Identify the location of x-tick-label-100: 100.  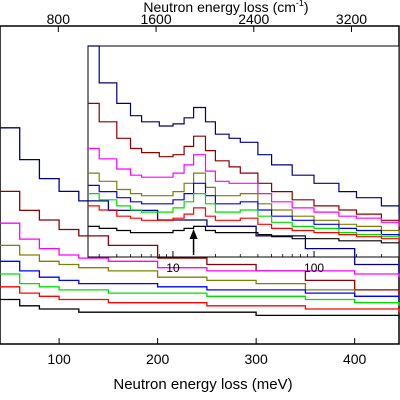
(59, 359).